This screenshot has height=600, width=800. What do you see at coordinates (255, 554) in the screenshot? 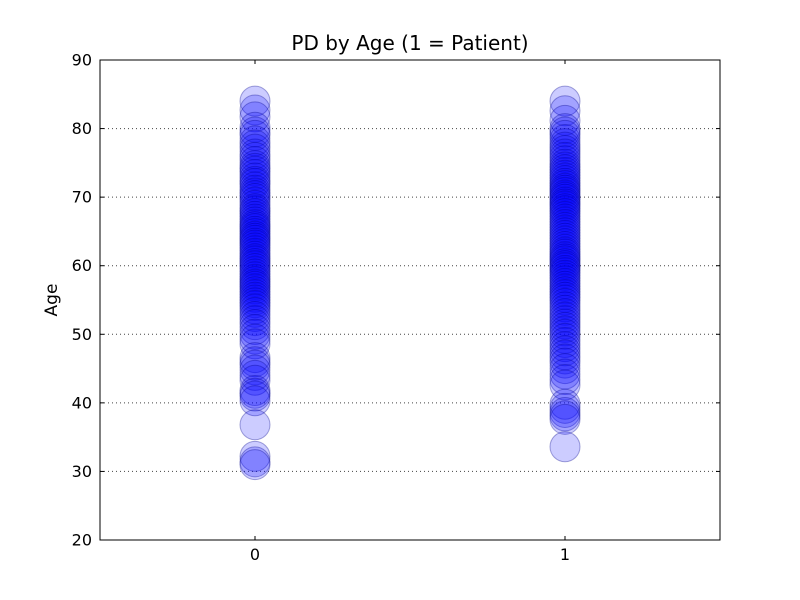
I see `x-tick-label: 0` at bounding box center [255, 554].